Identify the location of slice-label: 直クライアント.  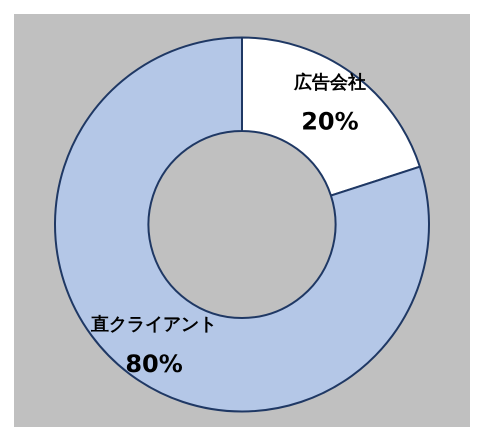
(154, 325).